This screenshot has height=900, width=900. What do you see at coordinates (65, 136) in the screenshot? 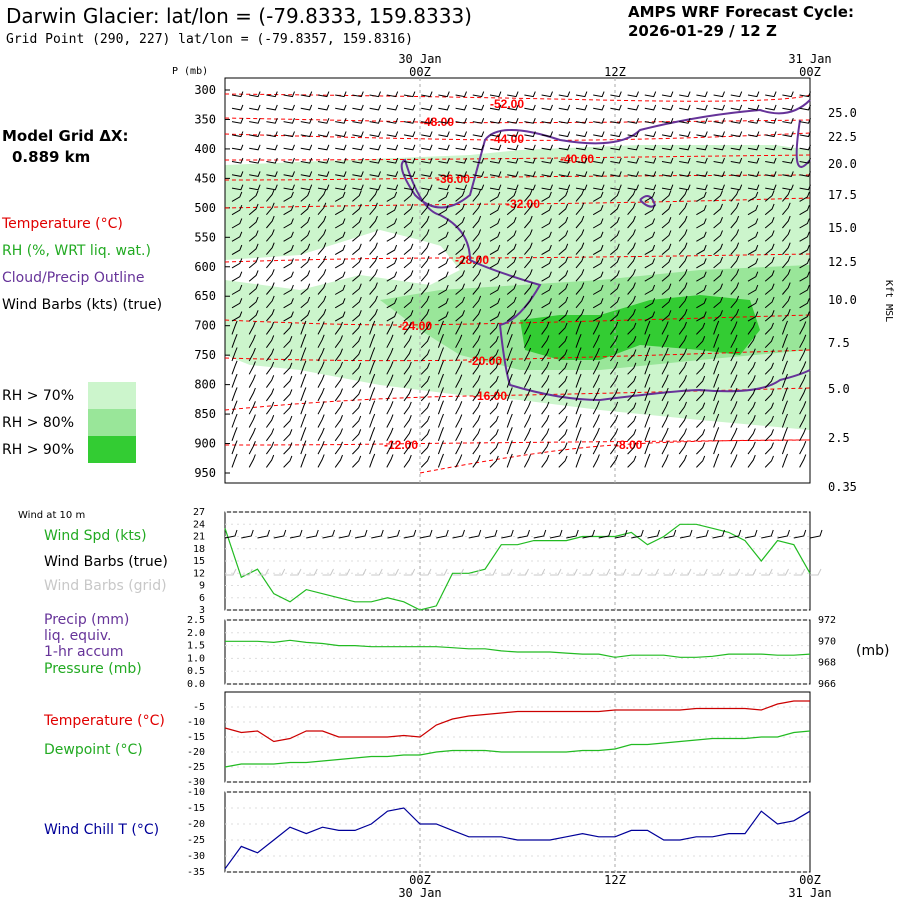
I see `model-grid-label: Model Grid ΔX:` at bounding box center [65, 136].